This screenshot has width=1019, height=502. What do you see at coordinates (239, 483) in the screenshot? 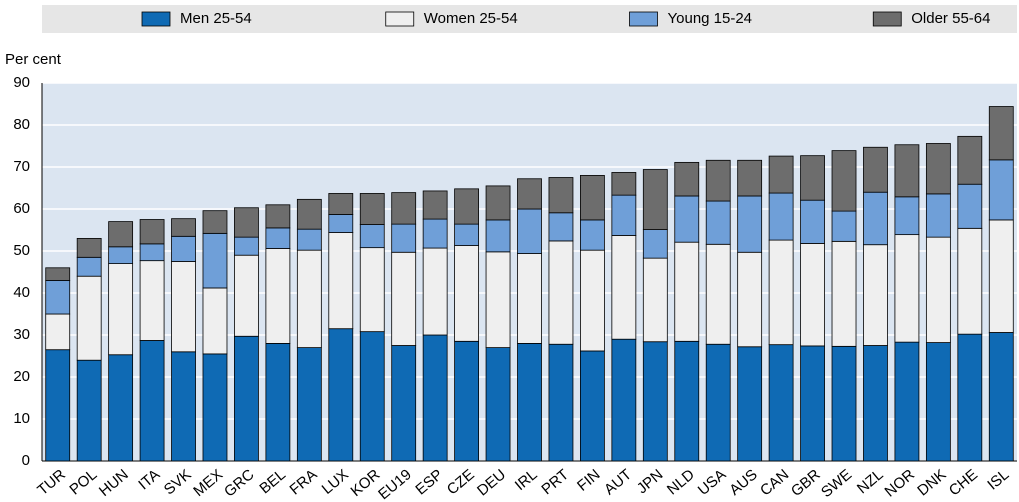
I see `x-tick-label: GRC` at bounding box center [239, 483].